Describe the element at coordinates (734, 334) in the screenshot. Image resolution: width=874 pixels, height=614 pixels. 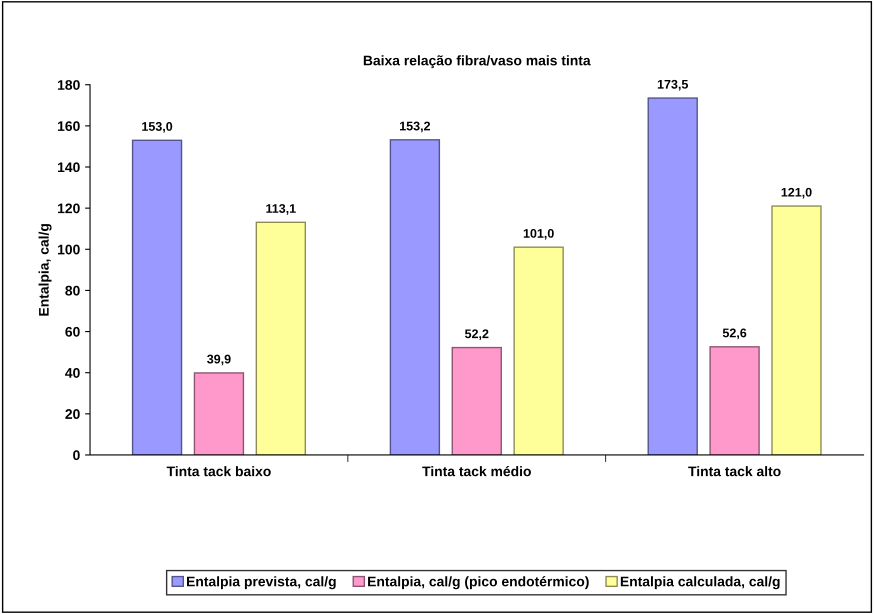
I see `data-label: 52,6` at that location.